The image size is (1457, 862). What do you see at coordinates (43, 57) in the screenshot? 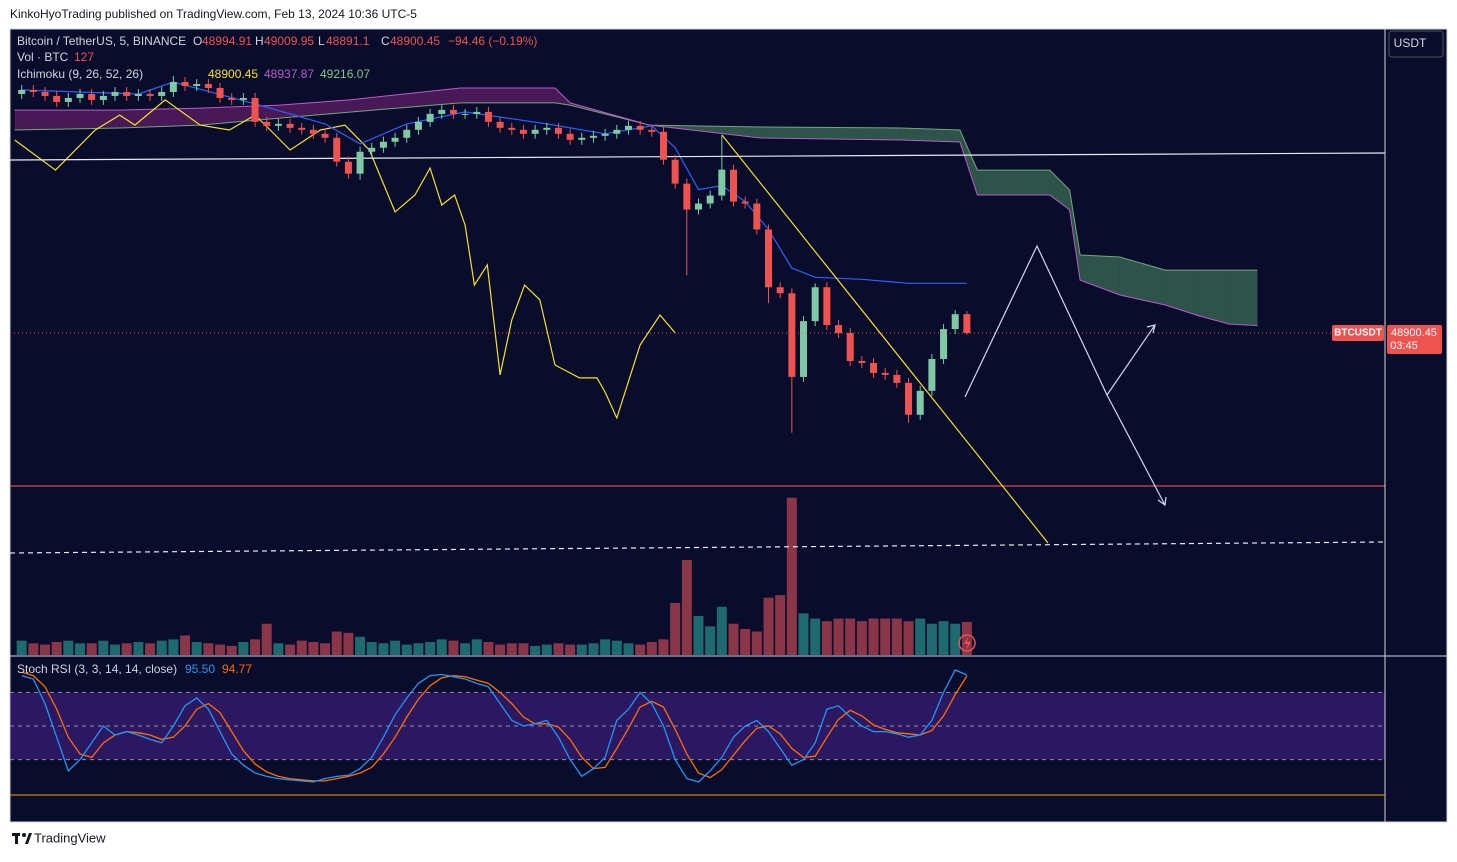
I see `volume-label: Vol · BTC` at bounding box center [43, 57].